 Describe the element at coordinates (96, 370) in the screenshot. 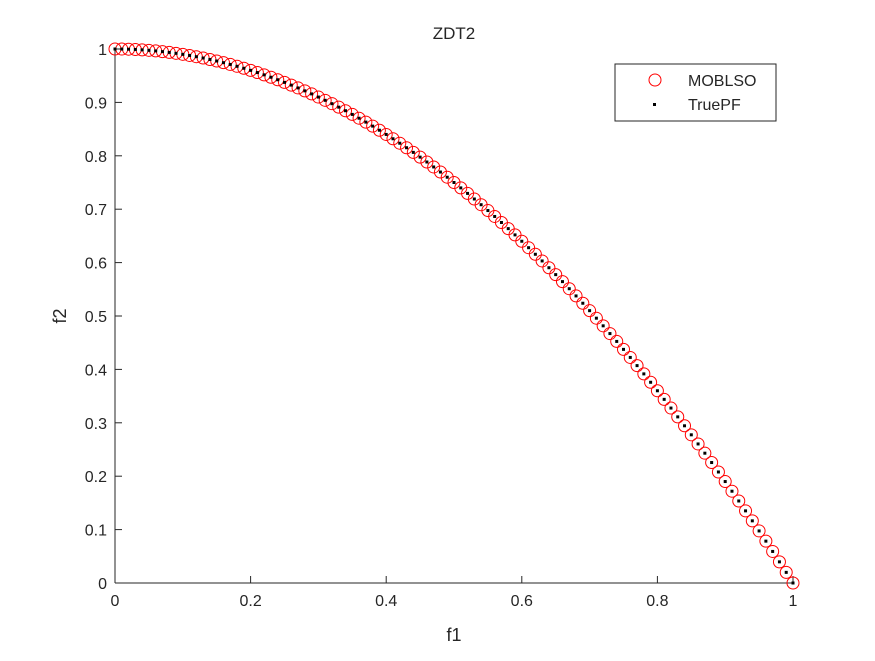

I see `y-tick-label: 0.4` at that location.